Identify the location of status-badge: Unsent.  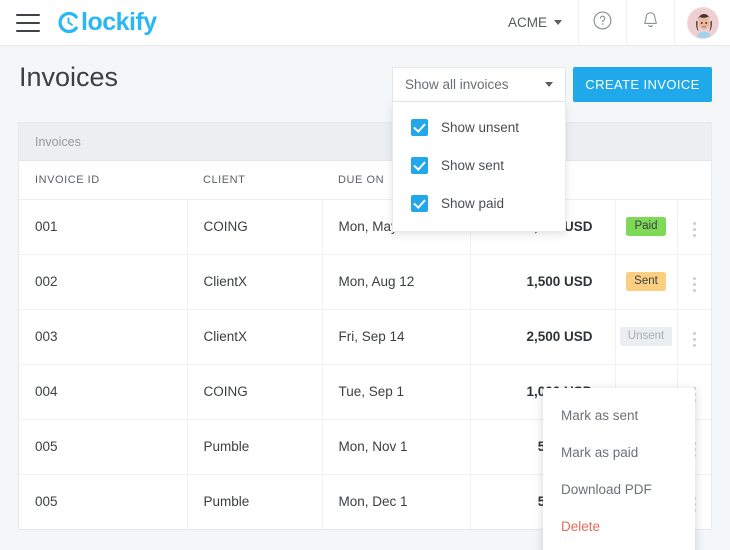
(646, 336).